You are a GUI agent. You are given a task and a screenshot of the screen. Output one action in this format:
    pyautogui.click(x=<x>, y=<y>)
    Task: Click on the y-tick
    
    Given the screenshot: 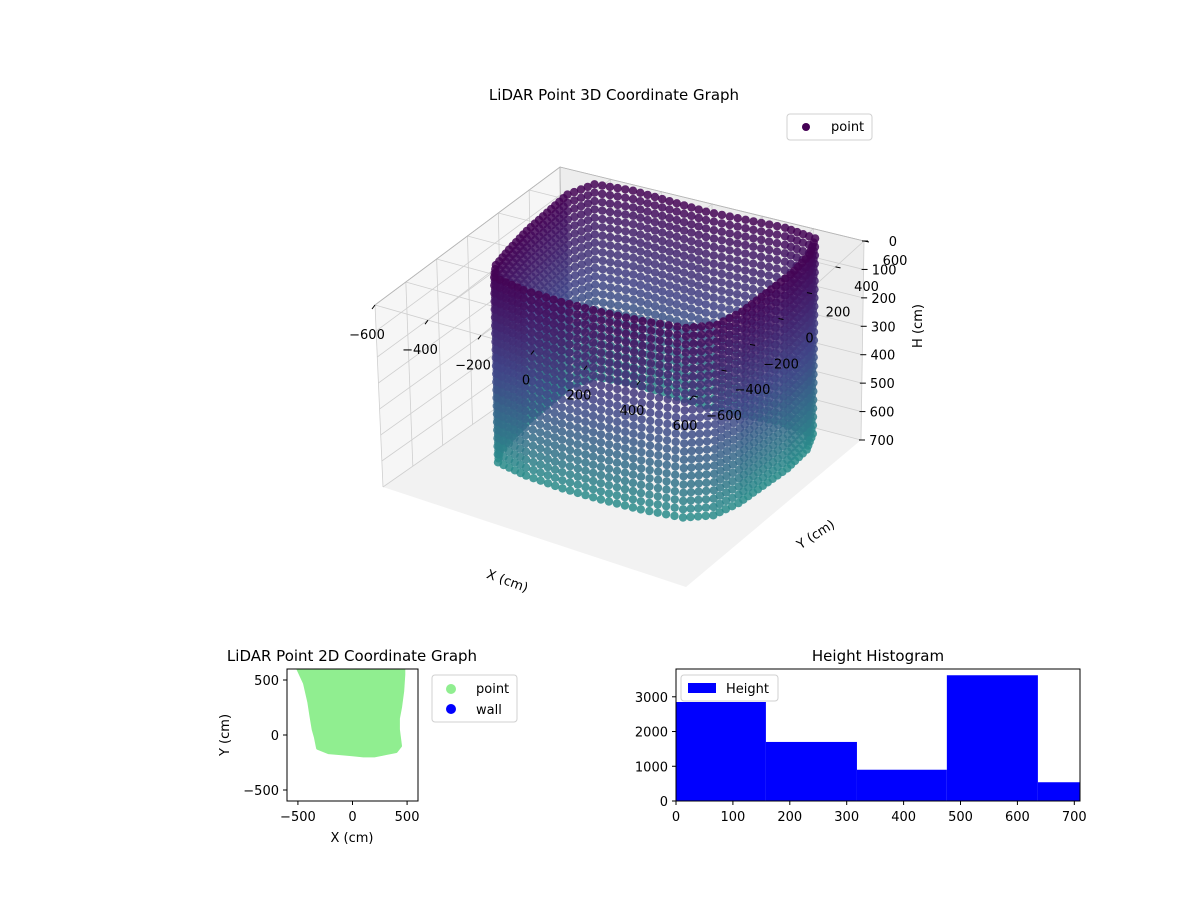 What is the action you would take?
    pyautogui.click(x=752, y=344)
    